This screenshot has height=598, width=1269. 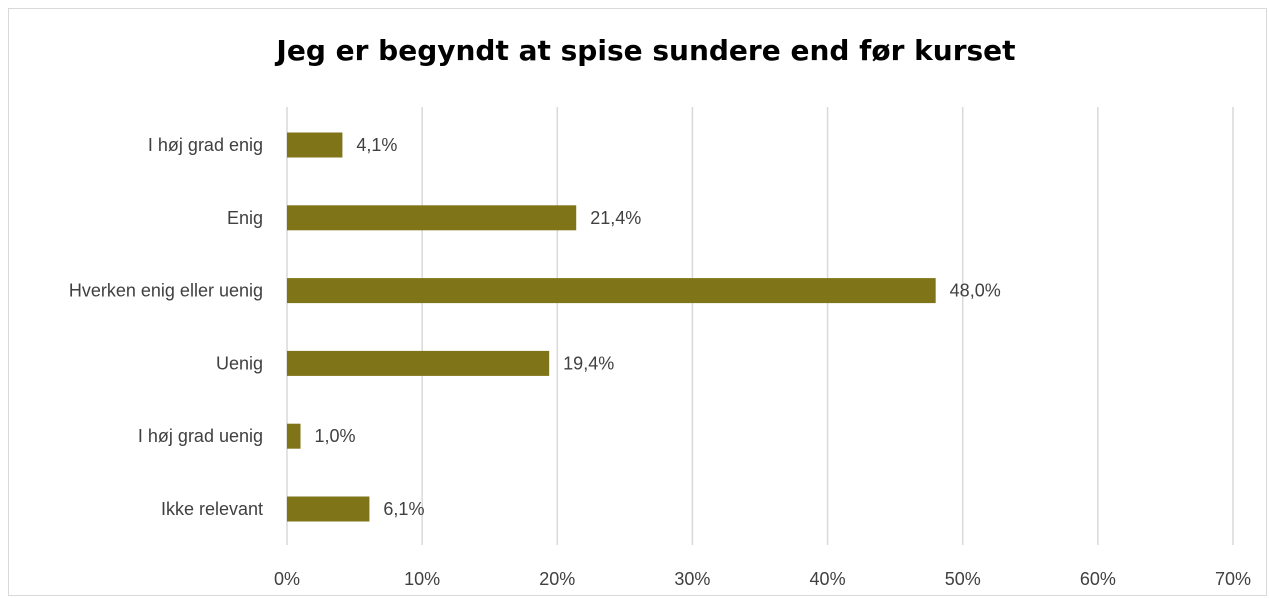 What do you see at coordinates (422, 579) in the screenshot?
I see `x-tick-label: 10%` at bounding box center [422, 579].